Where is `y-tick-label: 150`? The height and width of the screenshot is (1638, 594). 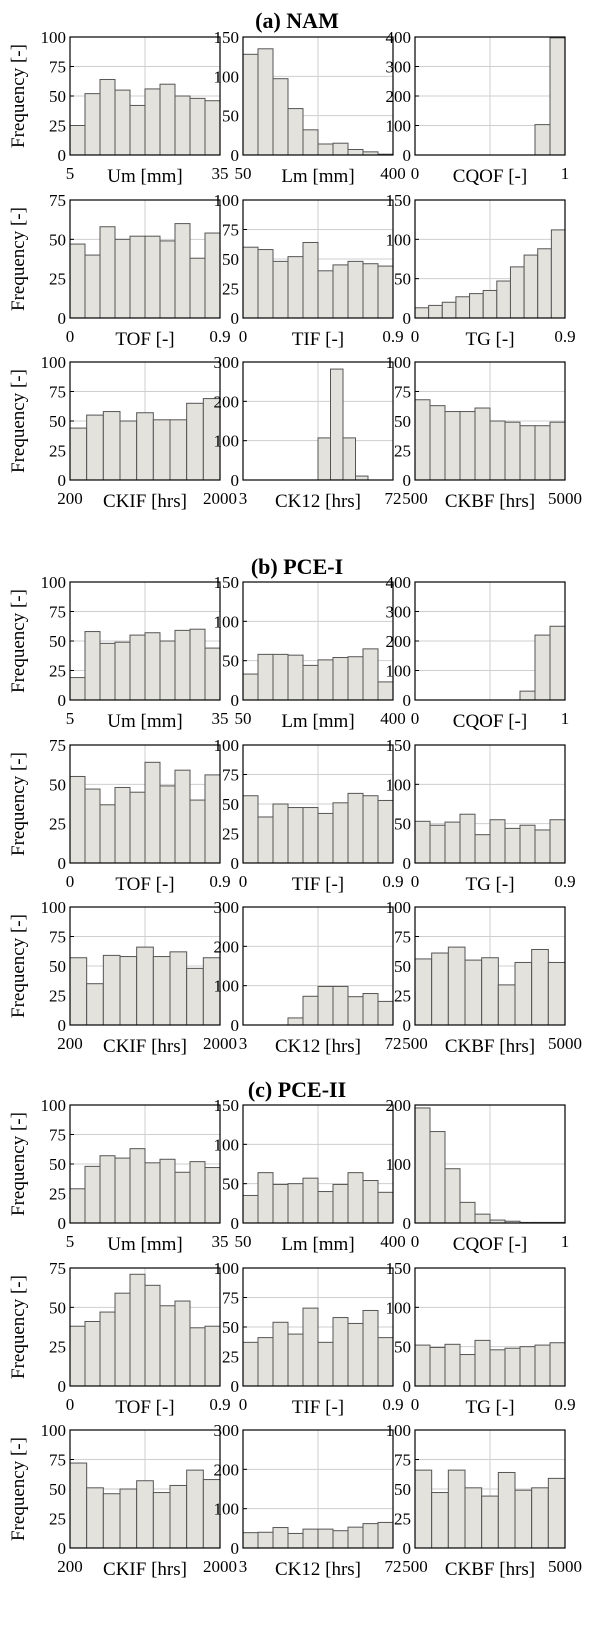 y-tick-label: 150 is located at coordinates (227, 37).